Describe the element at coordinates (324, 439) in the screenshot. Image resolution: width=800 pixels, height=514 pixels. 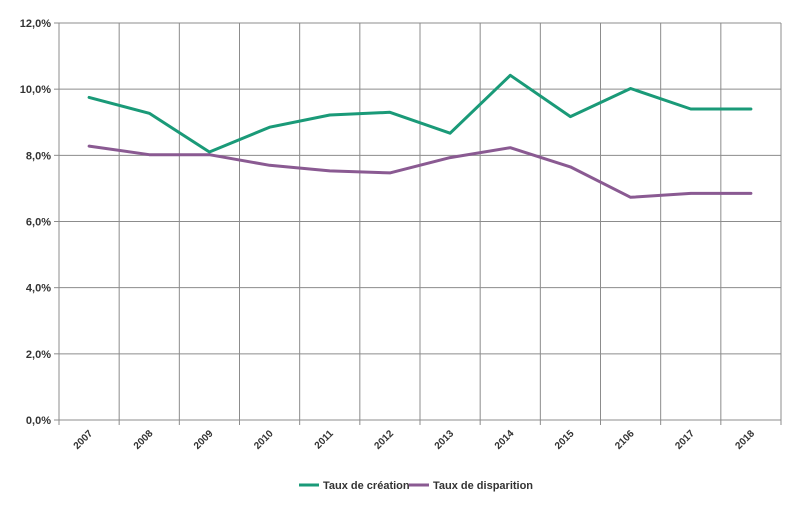
I see `x-tick-label: 2011` at that location.